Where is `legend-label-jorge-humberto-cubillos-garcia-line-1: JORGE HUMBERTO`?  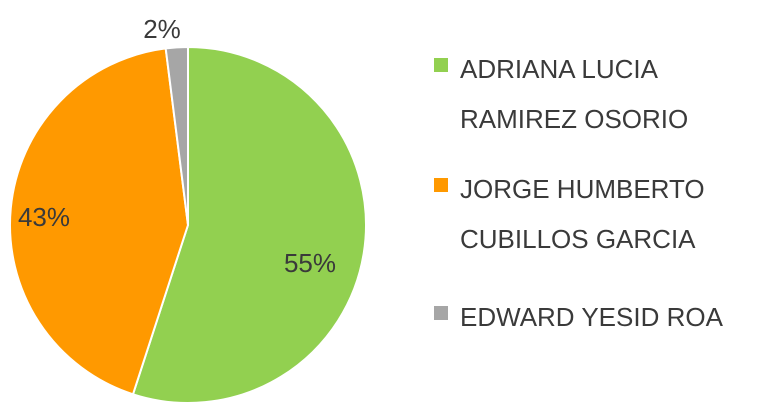
legend-label-jorge-humberto-cubillos-garcia-line-1: JORGE HUMBERTO is located at coordinates (582, 189).